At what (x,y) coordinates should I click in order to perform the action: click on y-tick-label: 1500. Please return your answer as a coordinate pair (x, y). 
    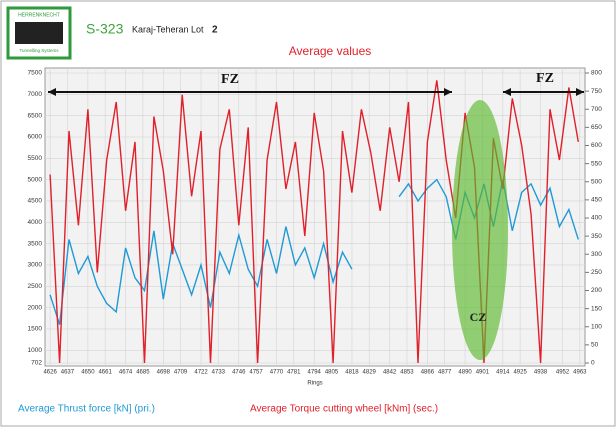
    Looking at the image, I should click on (35, 329).